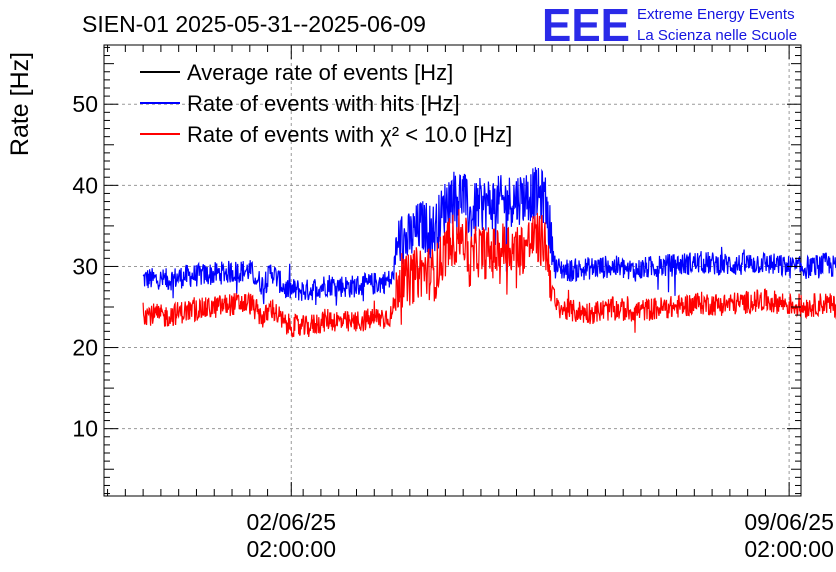  What do you see at coordinates (85, 348) in the screenshot?
I see `y-tick-label: 20` at bounding box center [85, 348].